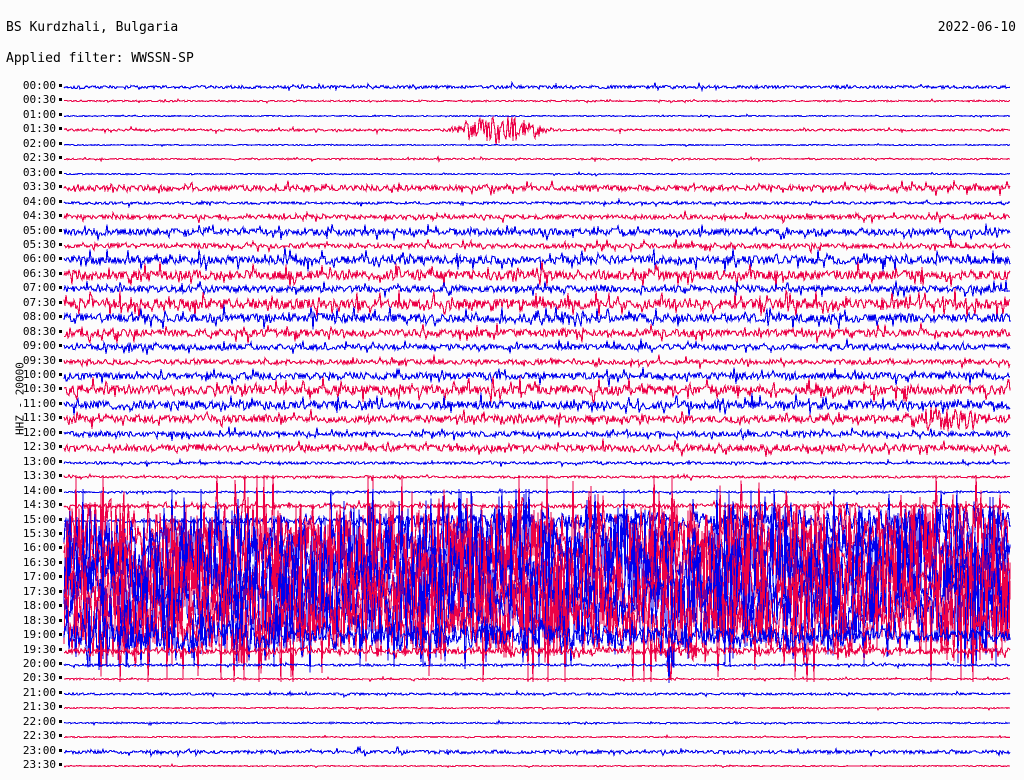 The width and height of the screenshot is (1024, 780). Describe the element at coordinates (512, 159) in the screenshot. I see `trace-row: 02:30` at that location.